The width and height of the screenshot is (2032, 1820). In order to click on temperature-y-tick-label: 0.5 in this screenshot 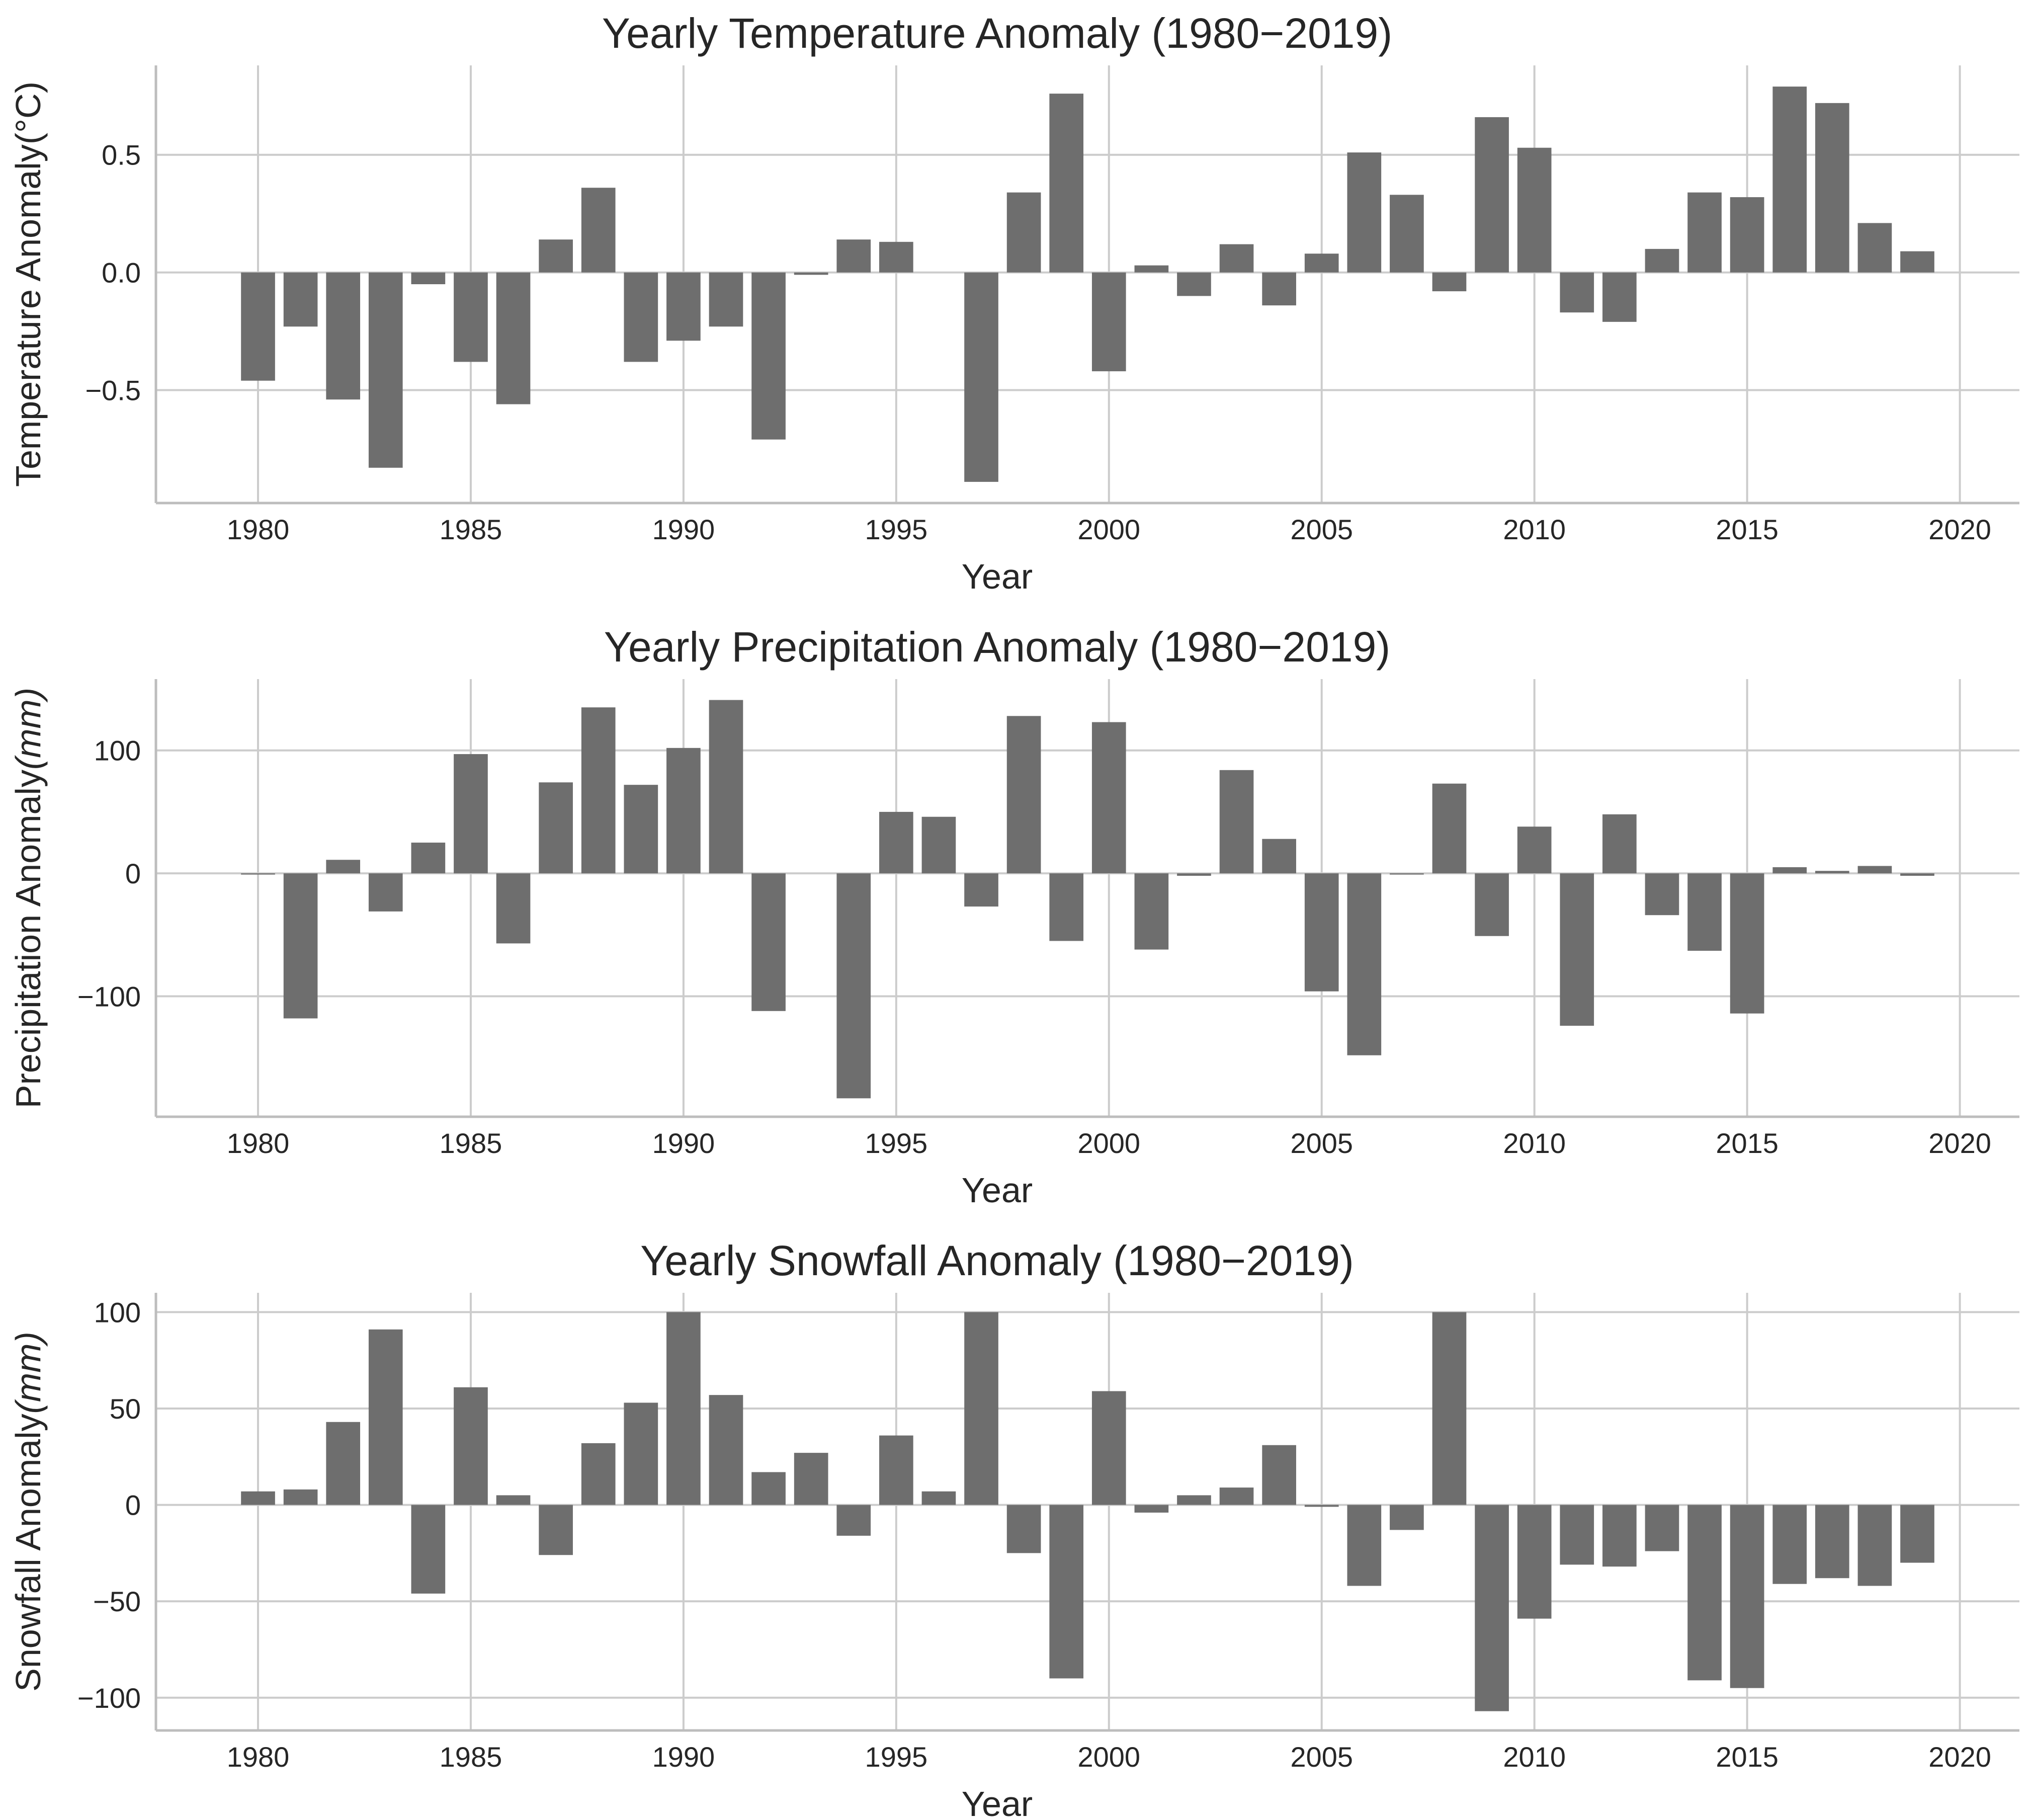, I will do `click(122, 155)`.